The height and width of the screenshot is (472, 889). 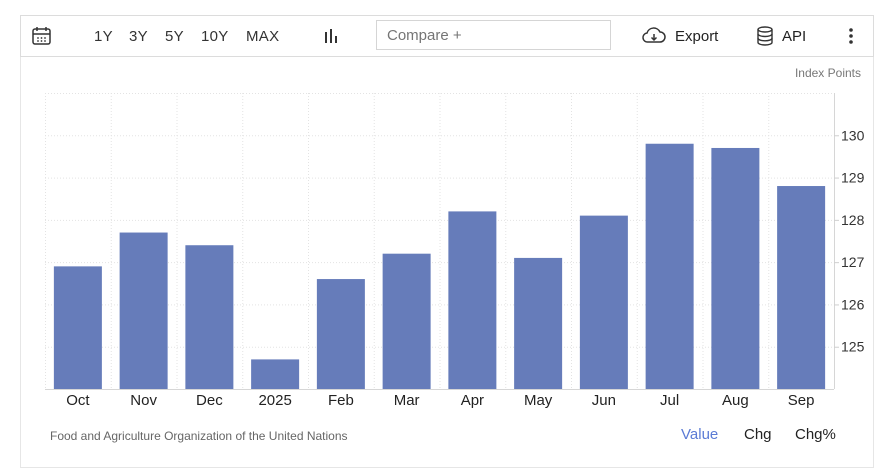 I want to click on more-options-button, so click(x=851, y=36).